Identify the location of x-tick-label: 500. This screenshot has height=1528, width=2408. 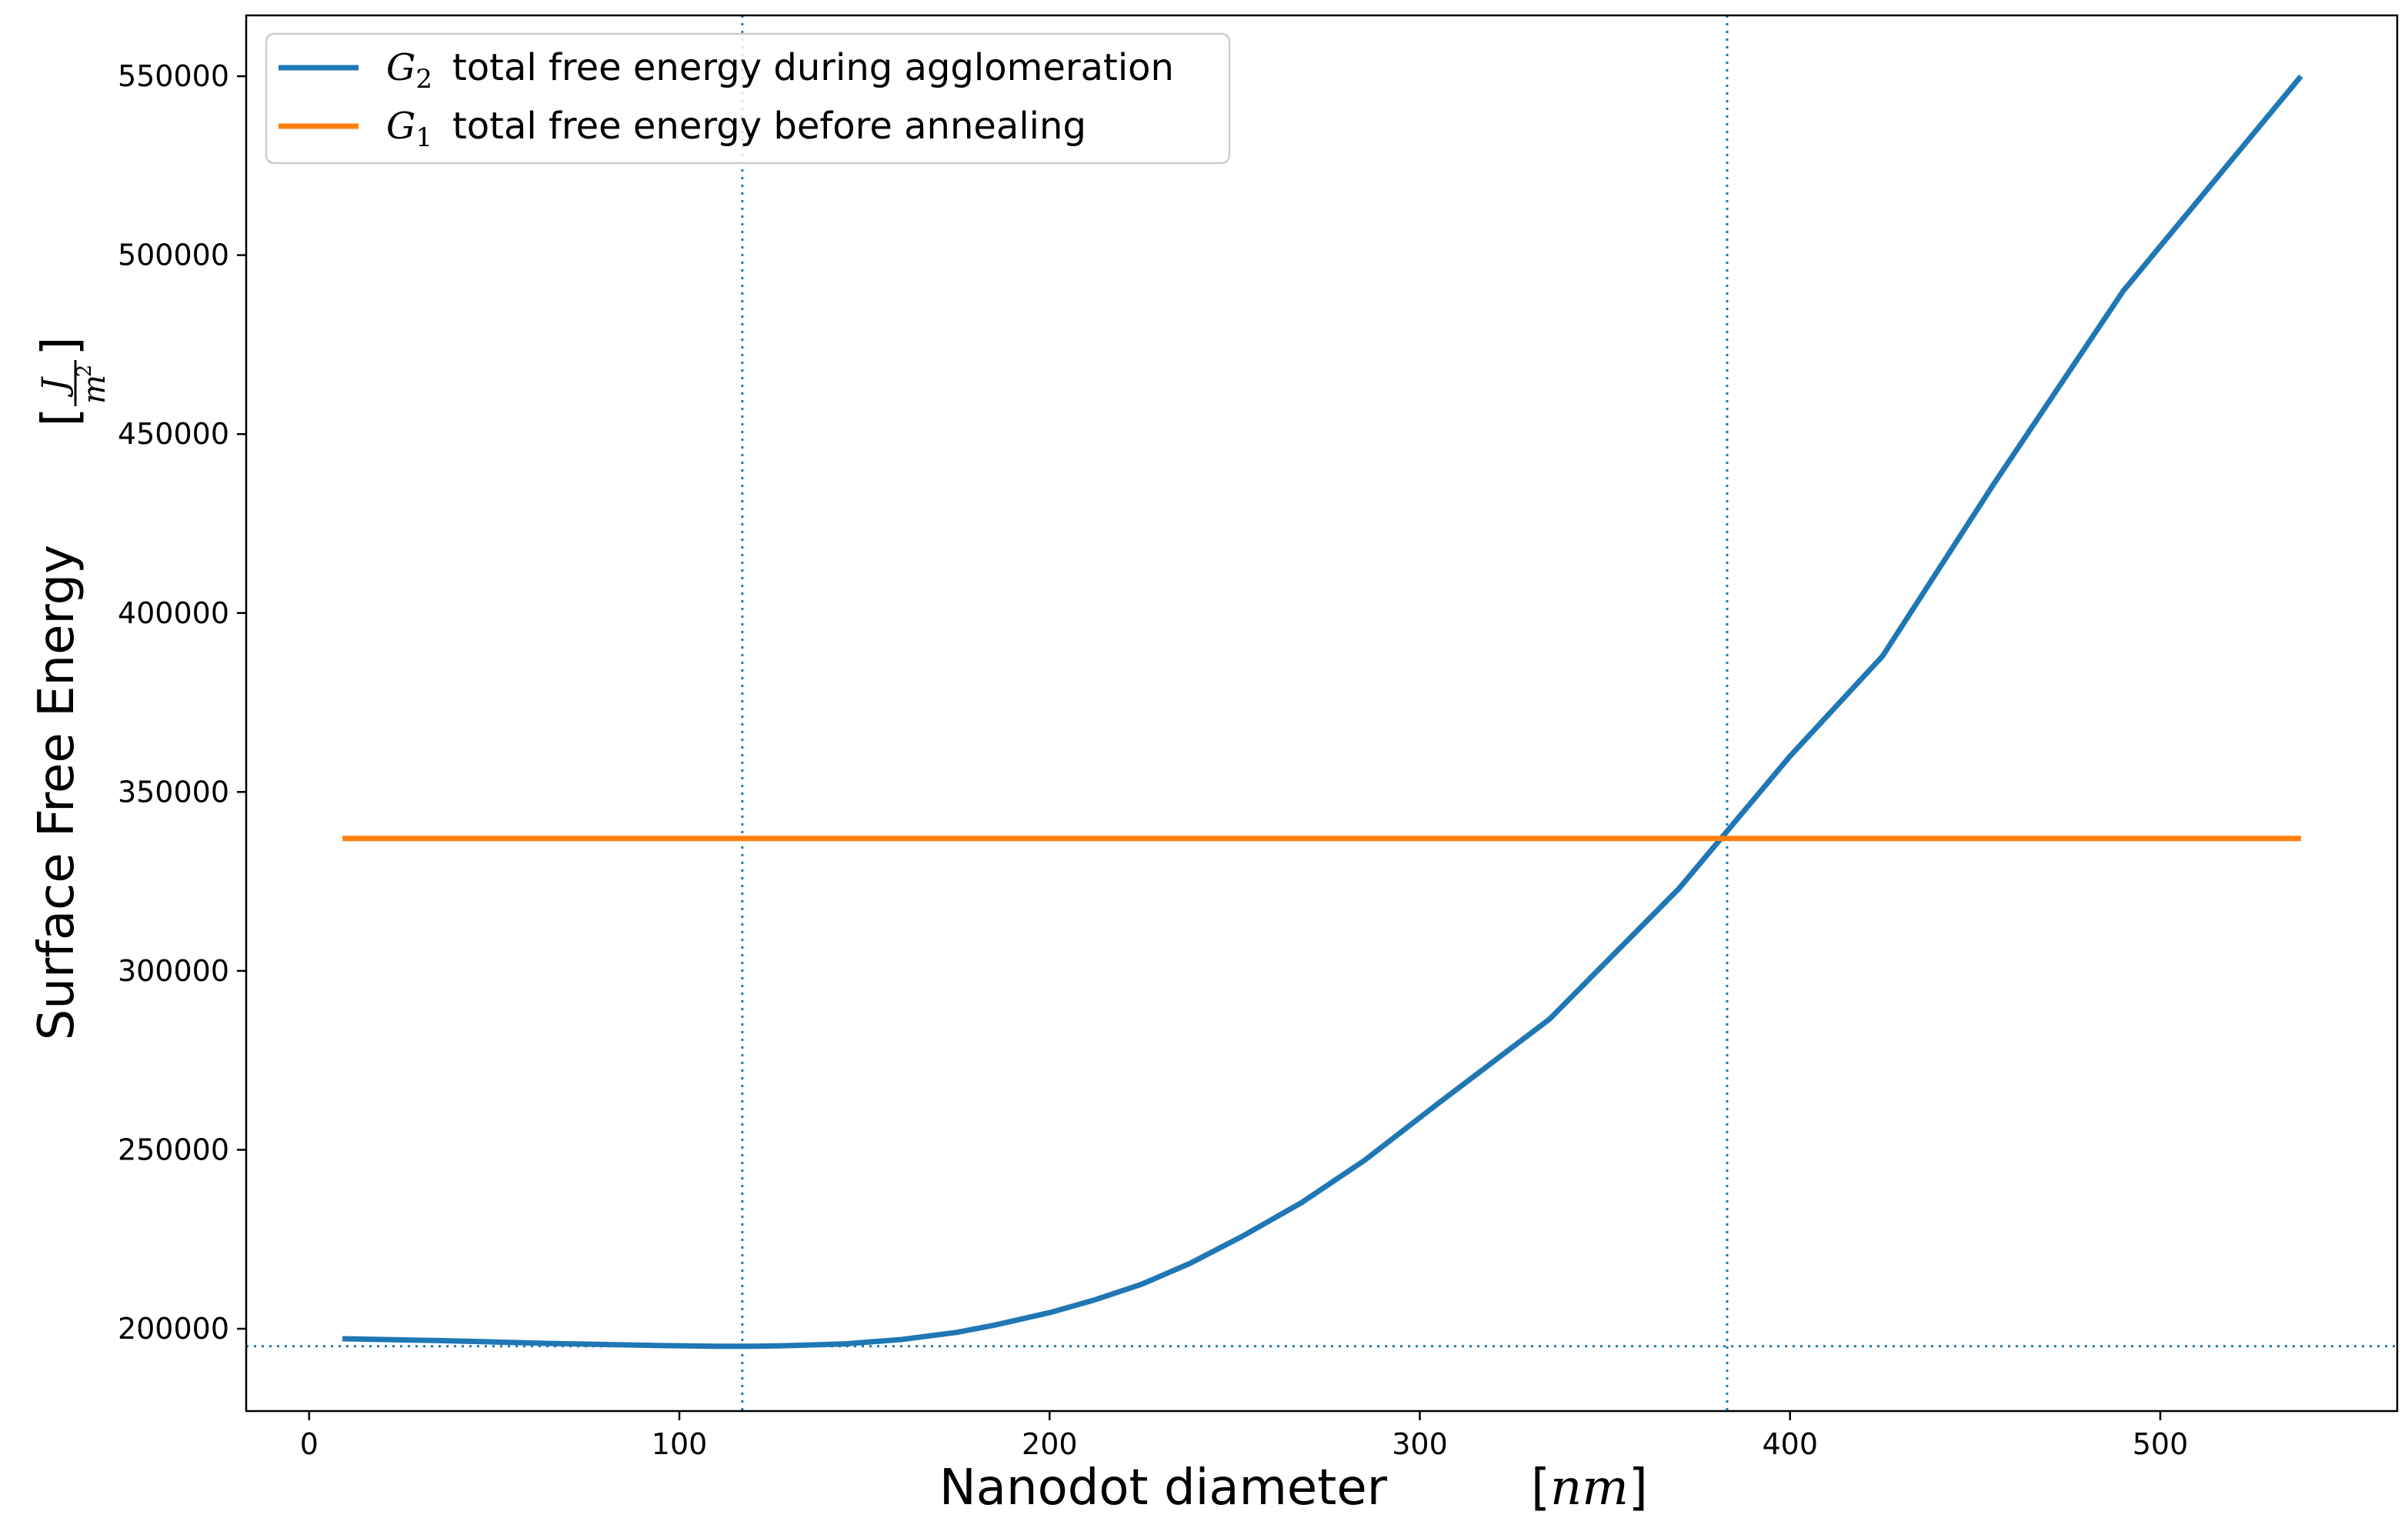
(2161, 1444).